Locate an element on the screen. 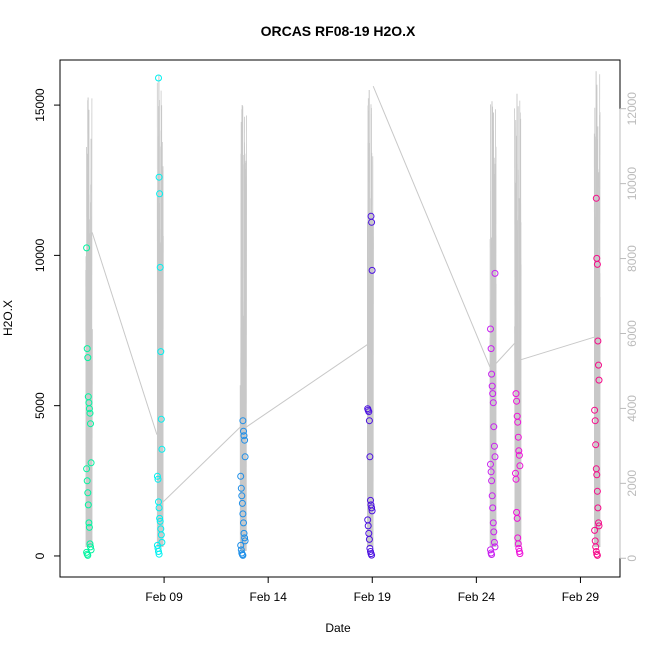 Image resolution: width=650 pixels, height=650 pixels. left-axis-tick-label: 0 is located at coordinates (40, 555).